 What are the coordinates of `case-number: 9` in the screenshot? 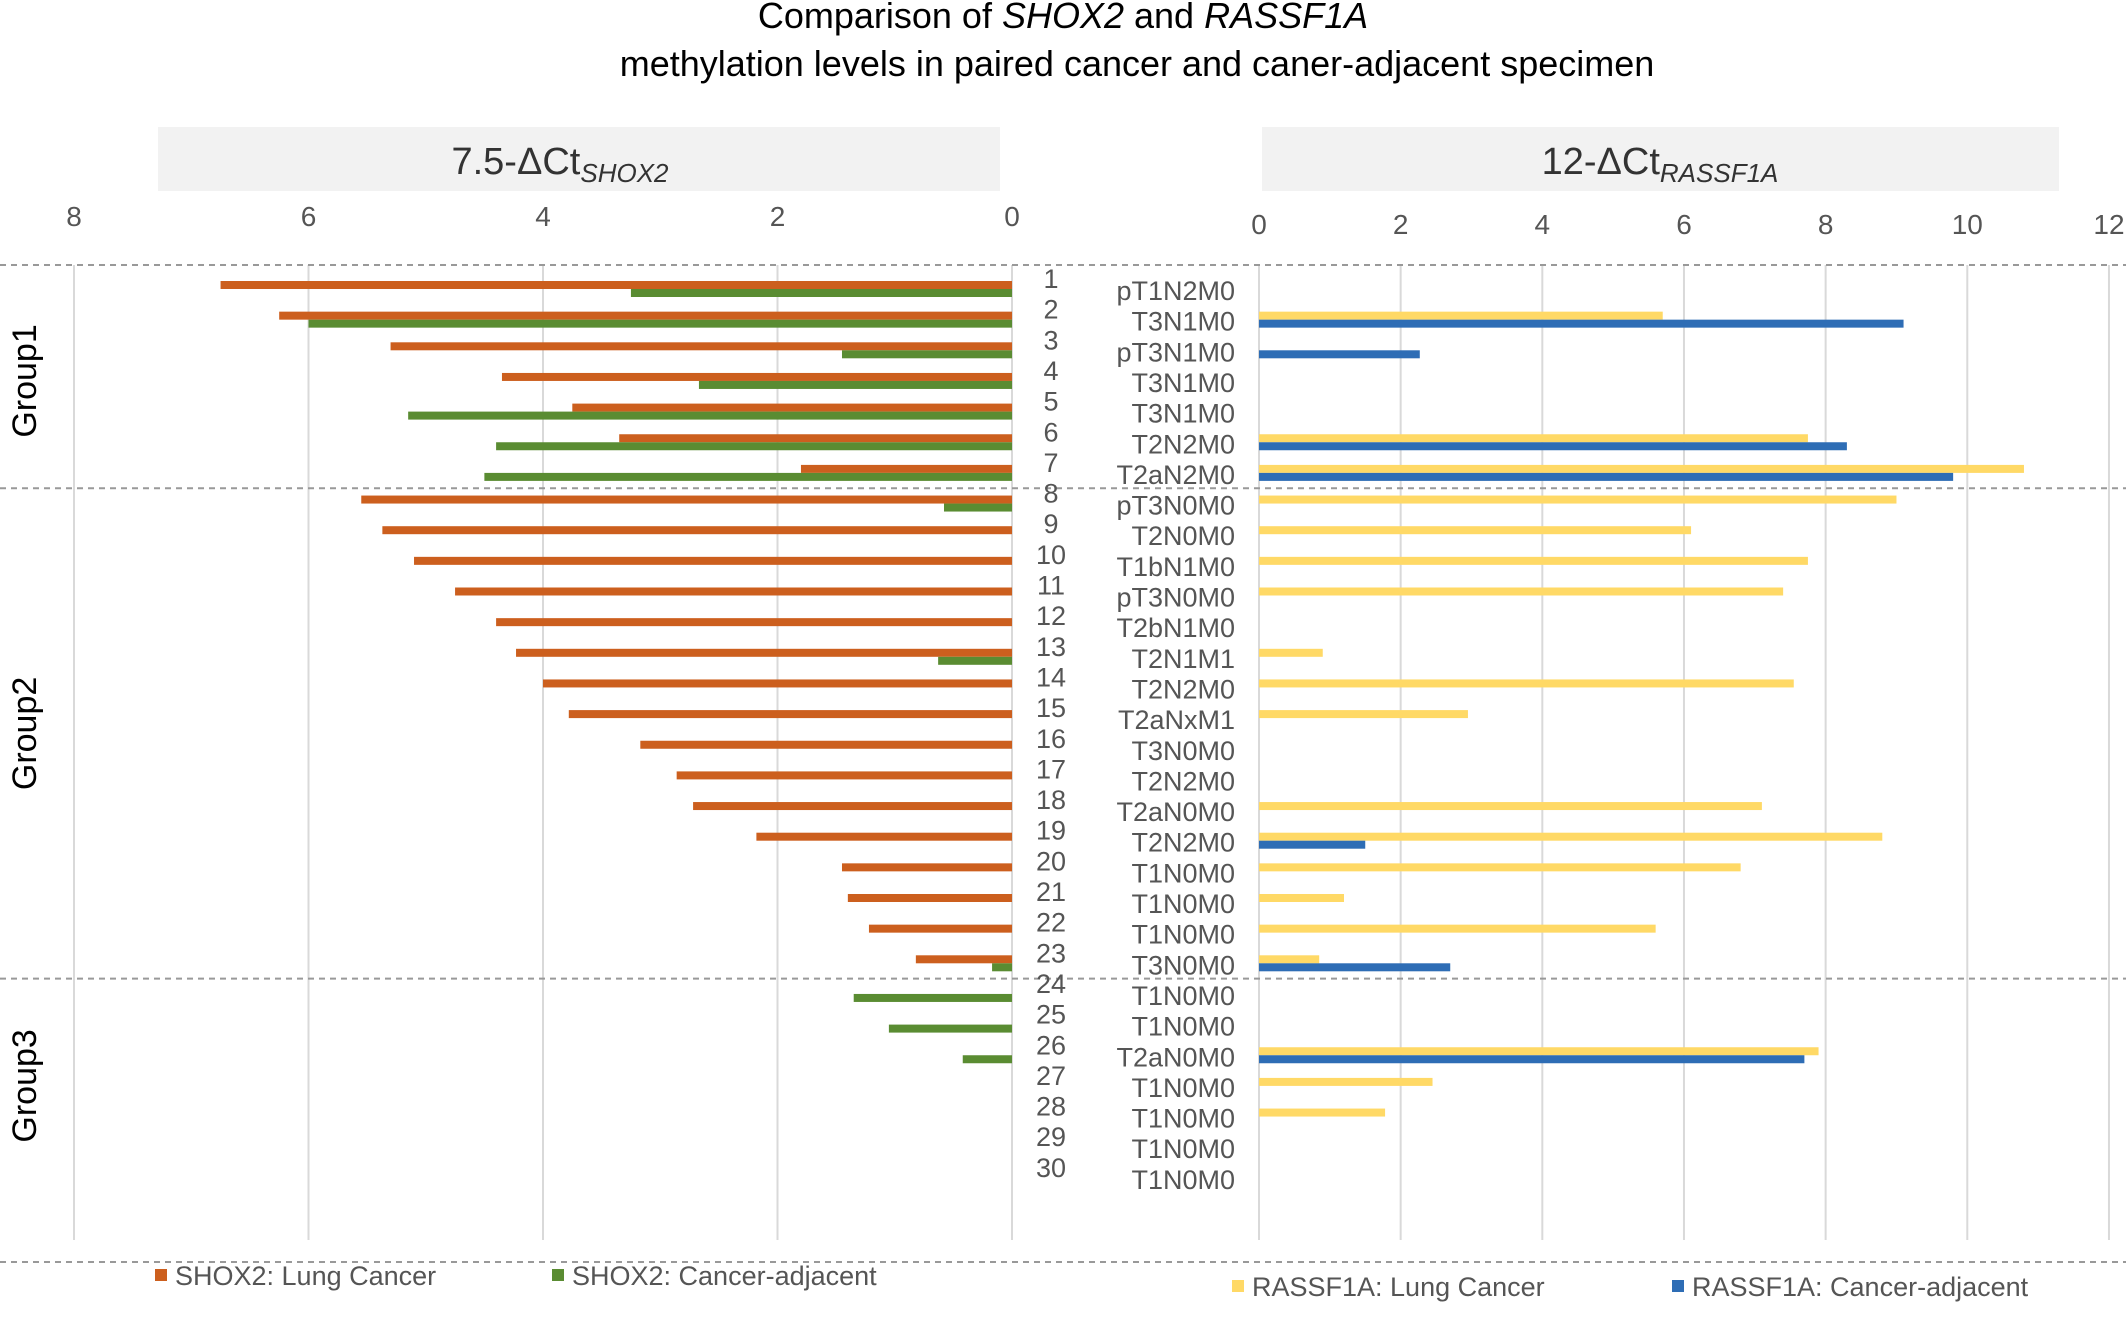 It's located at (1050, 524).